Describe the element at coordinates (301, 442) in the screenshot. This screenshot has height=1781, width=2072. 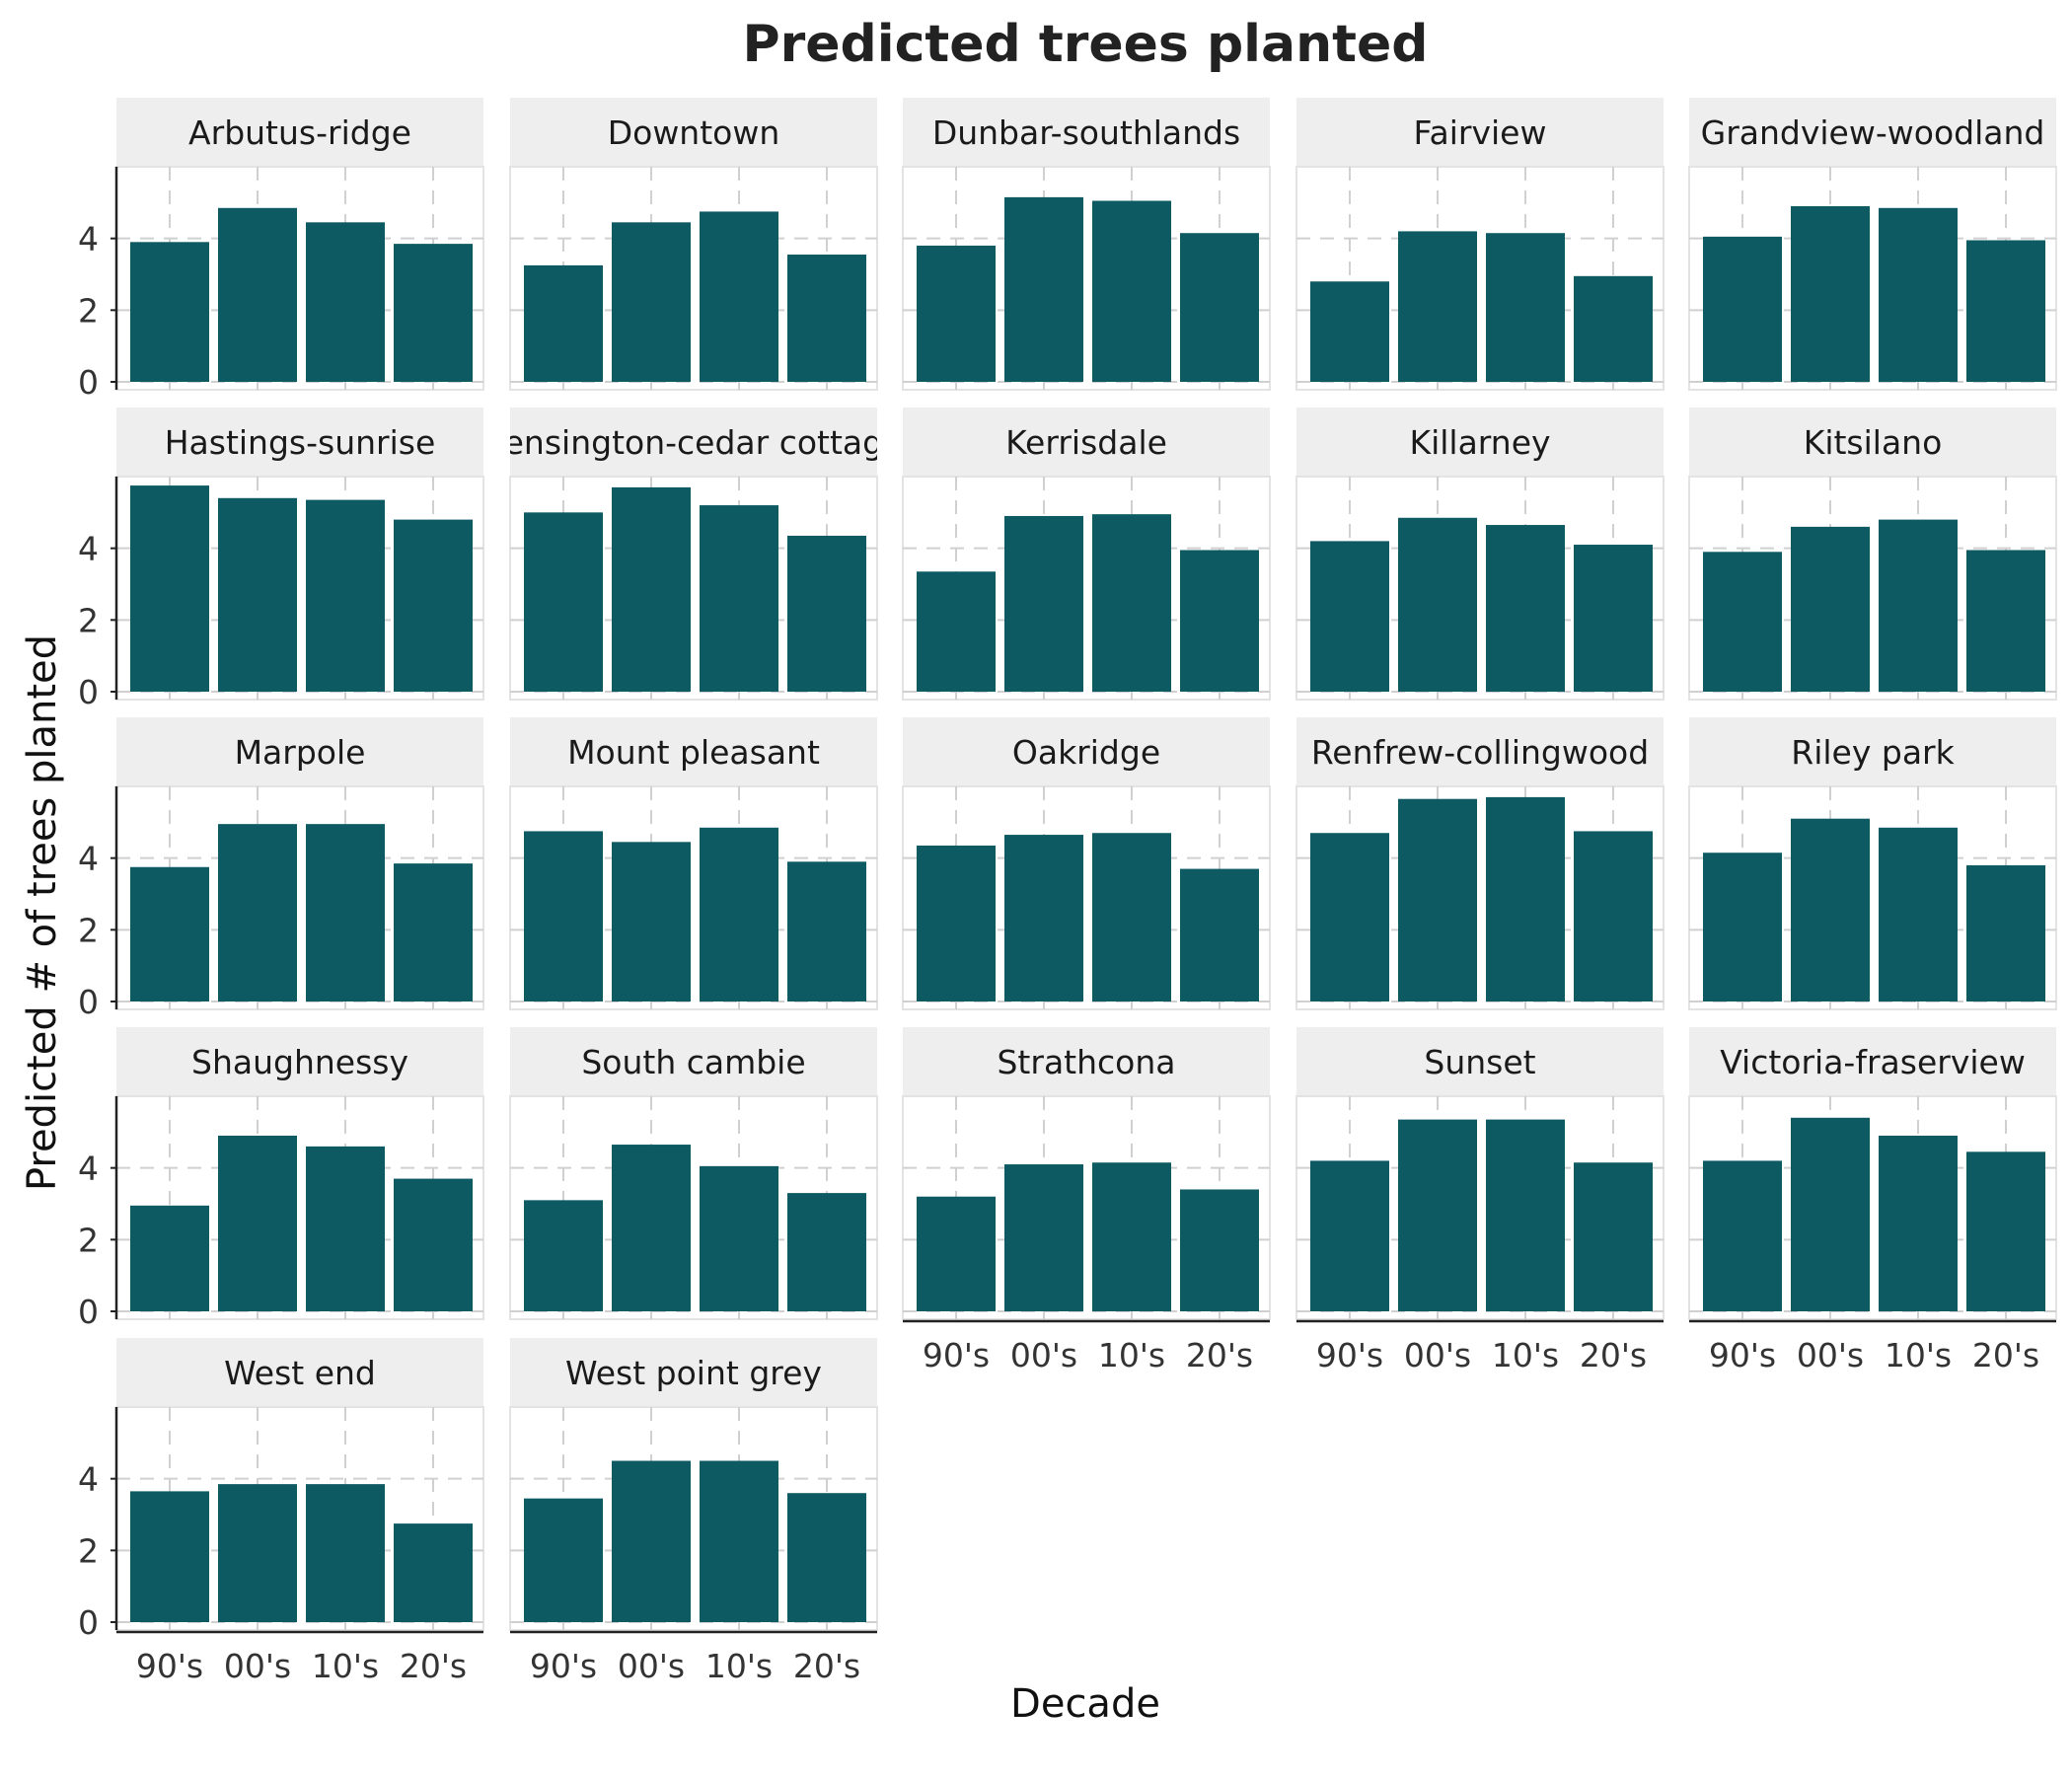
I see `facet-strip-label: Hastings-sunrise` at that location.